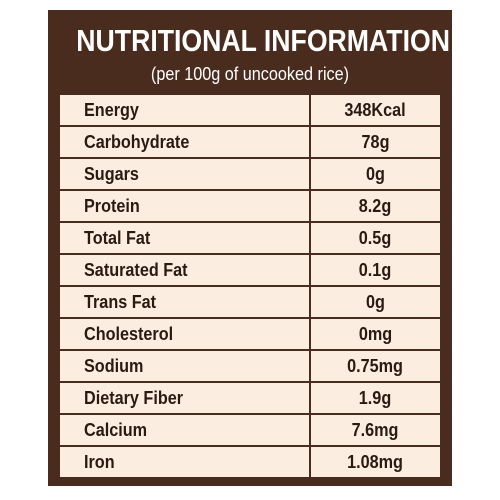 The image size is (500, 500). I want to click on table-row: Trans Fat 0g, so click(250, 302).